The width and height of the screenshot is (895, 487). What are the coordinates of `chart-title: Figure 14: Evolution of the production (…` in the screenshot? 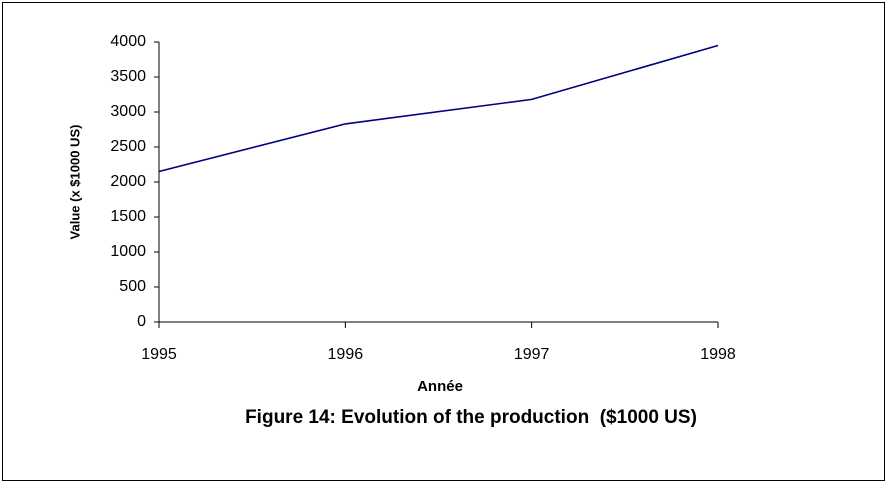 It's located at (471, 417).